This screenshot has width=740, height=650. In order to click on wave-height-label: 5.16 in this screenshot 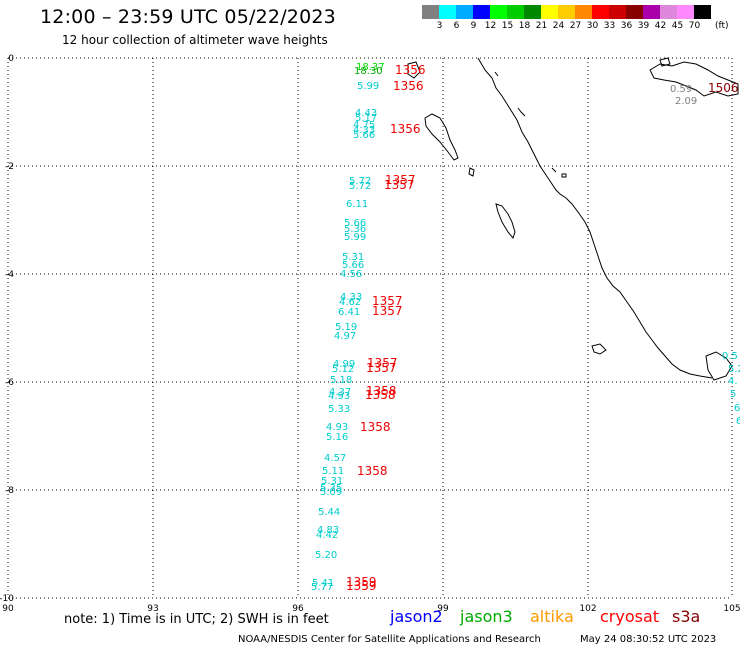, I will do `click(337, 437)`.